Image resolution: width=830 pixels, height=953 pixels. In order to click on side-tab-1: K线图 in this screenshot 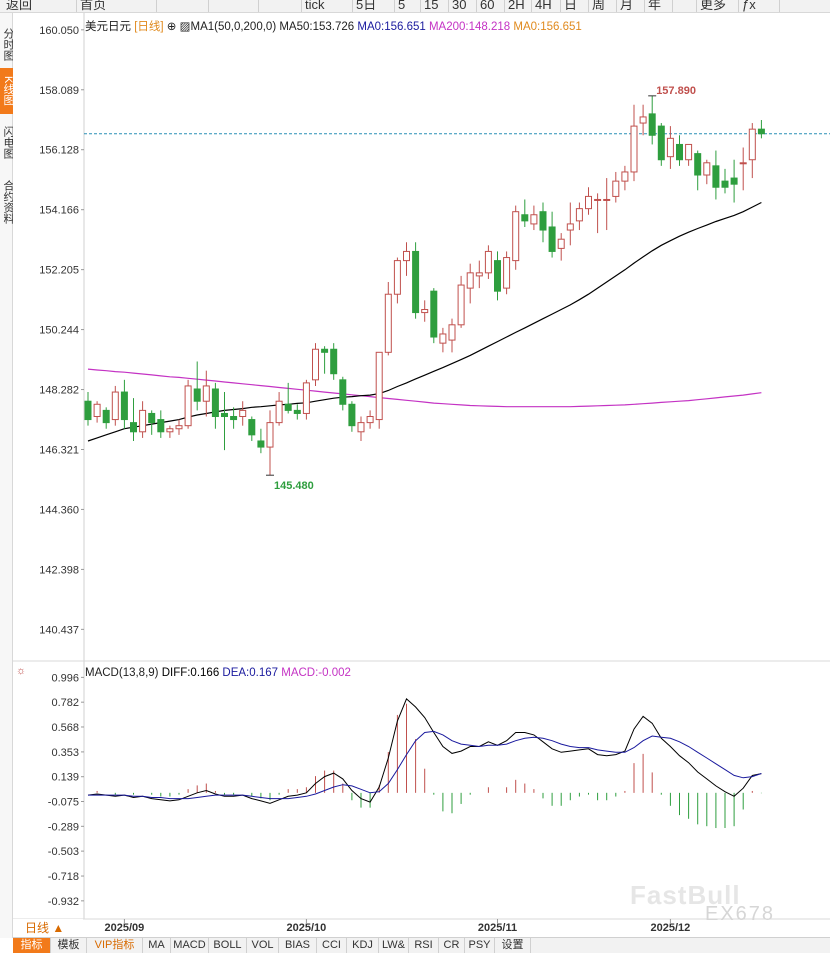, I will do `click(6, 91)`.